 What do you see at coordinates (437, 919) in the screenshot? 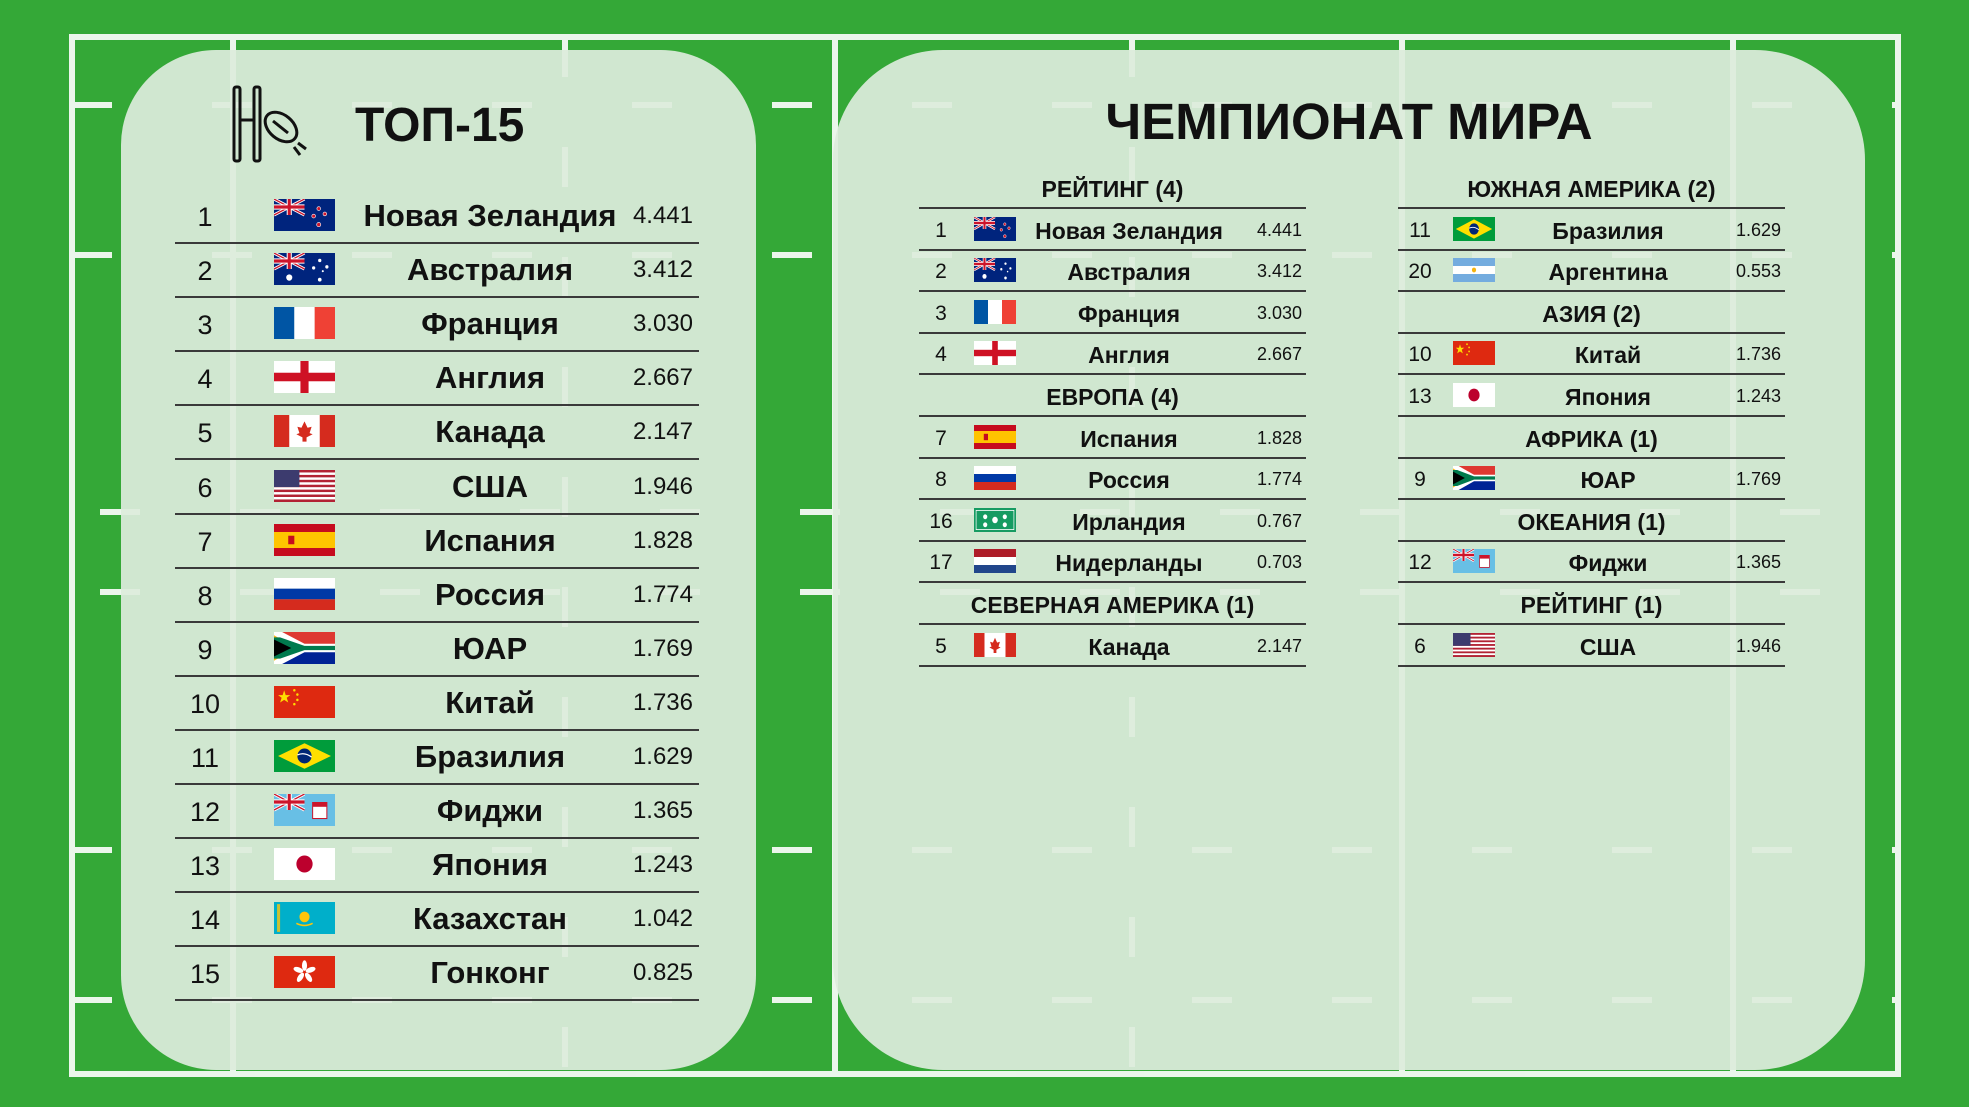
I see `top15-row: 14 Казахстан 1.042` at bounding box center [437, 919].